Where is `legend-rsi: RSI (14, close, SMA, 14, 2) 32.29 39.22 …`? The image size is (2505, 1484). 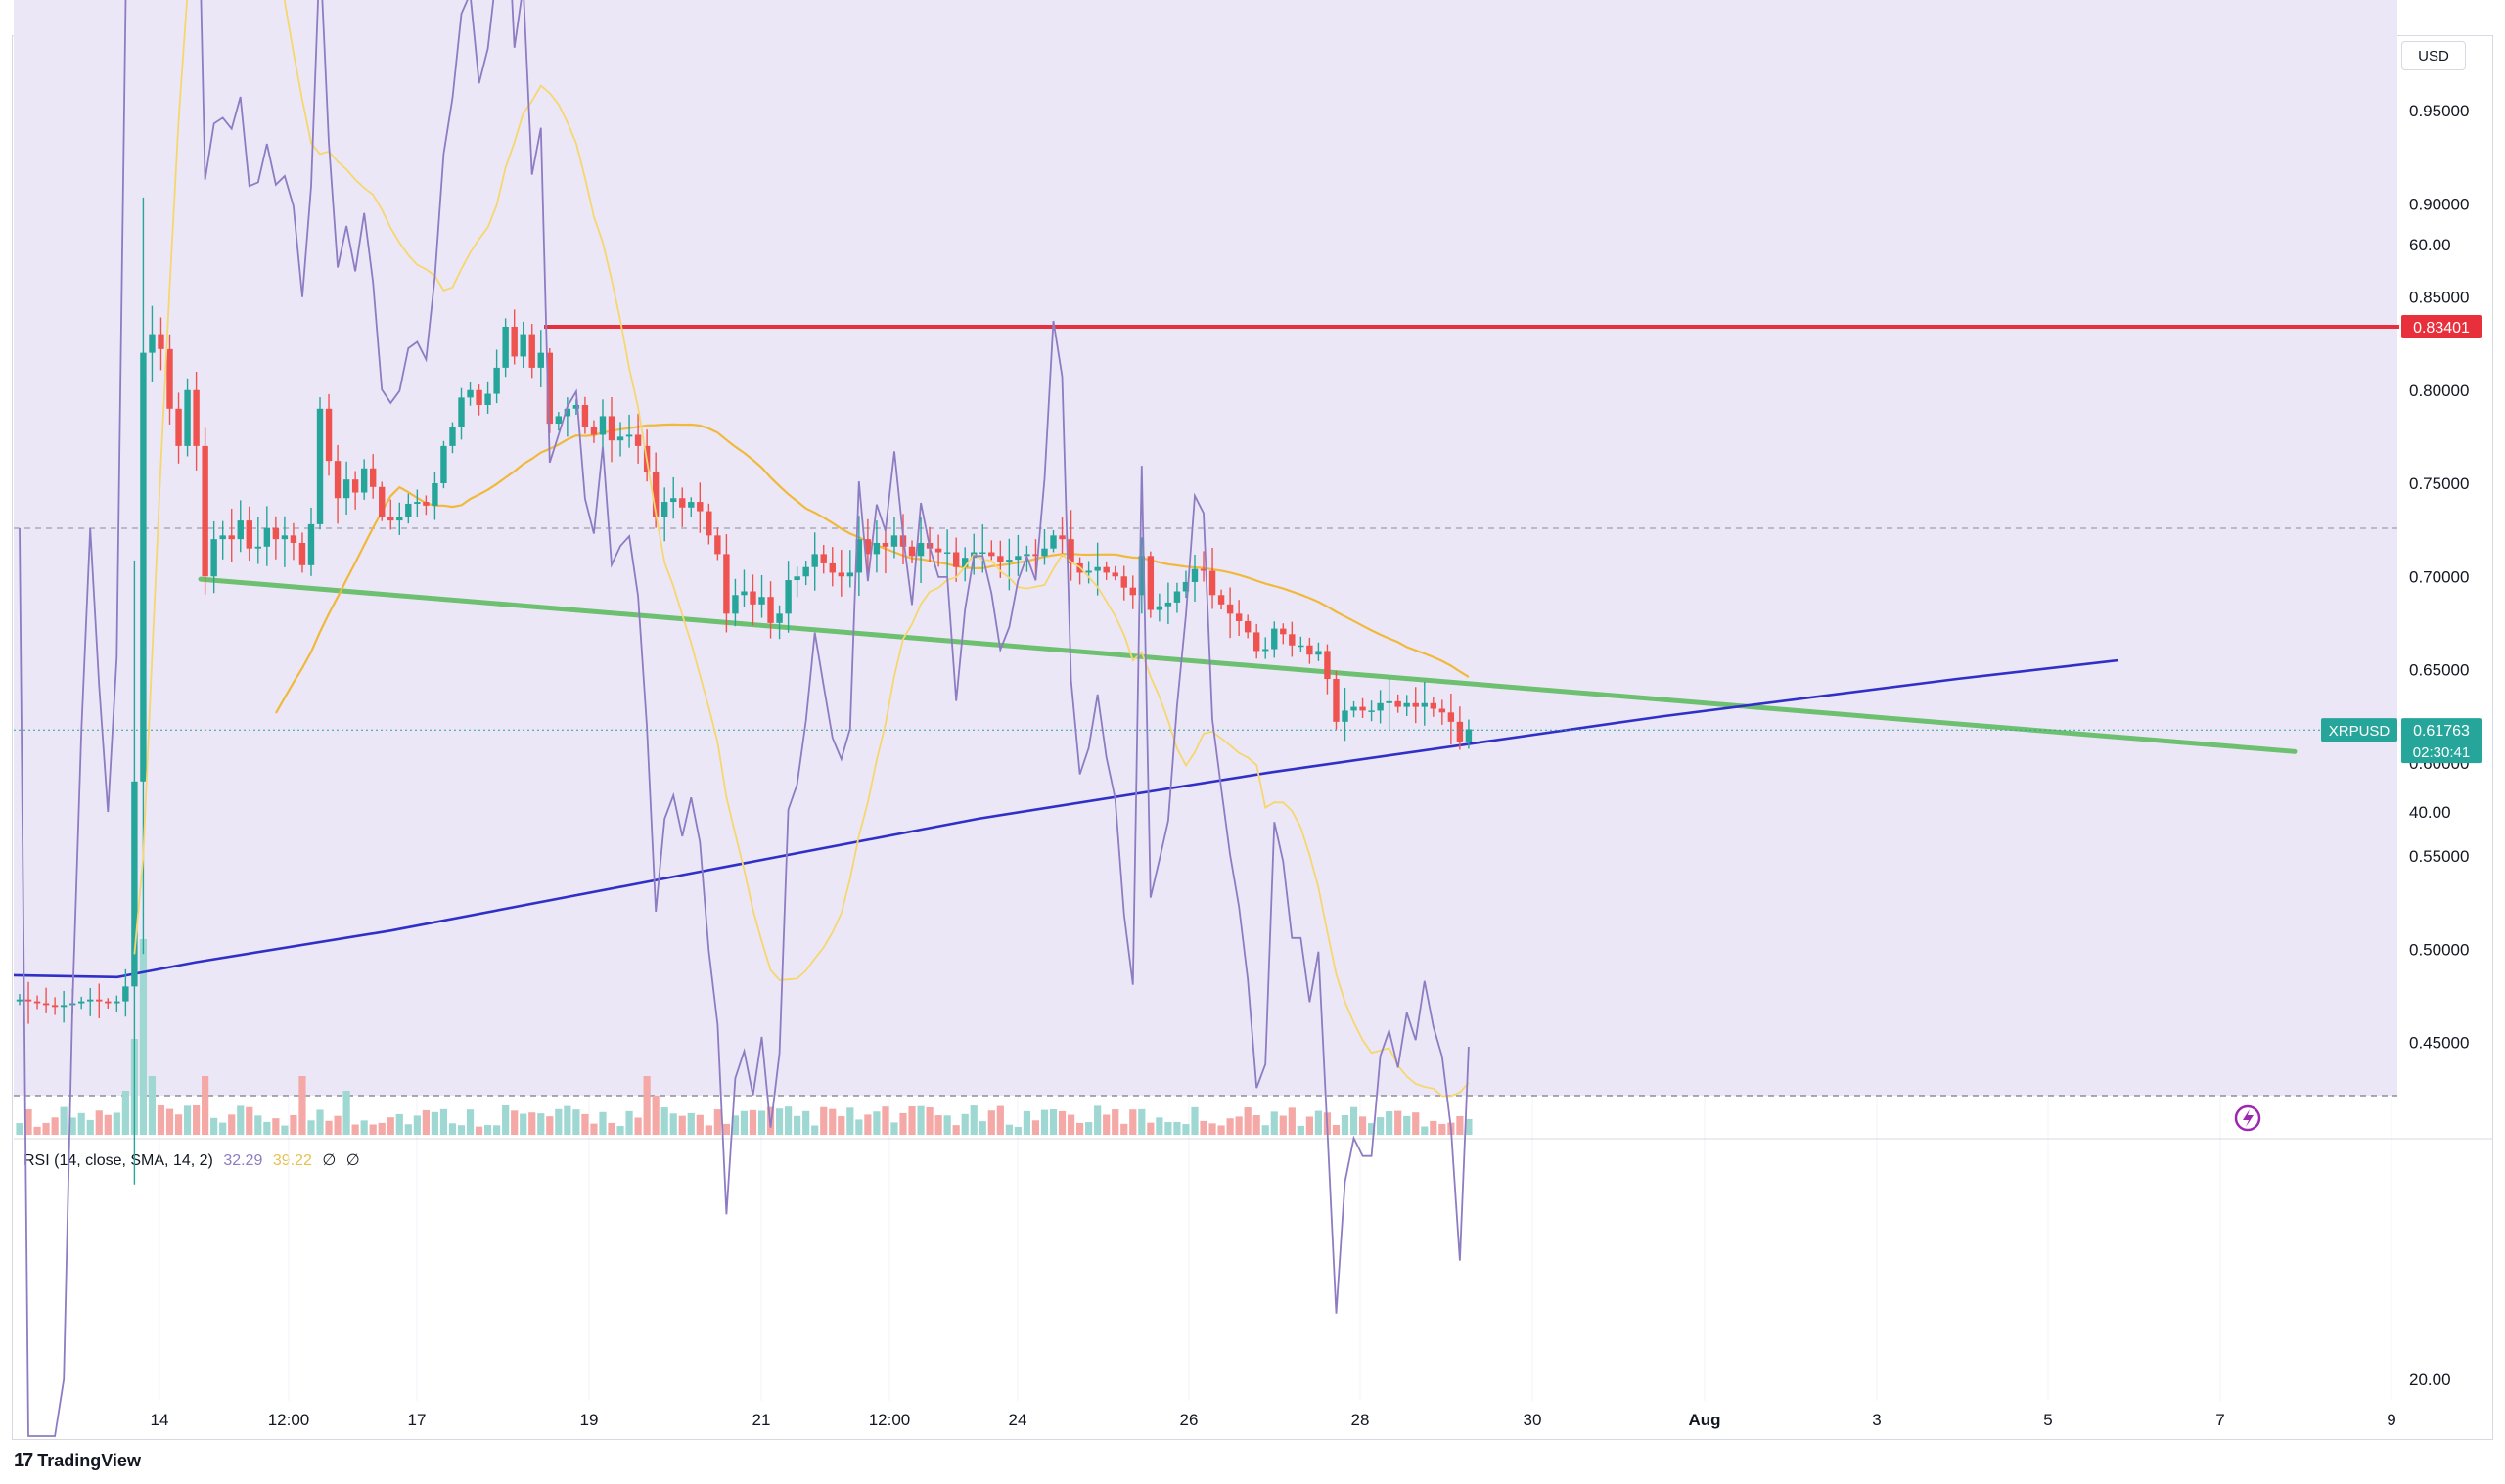 legend-rsi: RSI (14, close, SMA, 14, 2) 32.29 39.22 … is located at coordinates (194, 1160).